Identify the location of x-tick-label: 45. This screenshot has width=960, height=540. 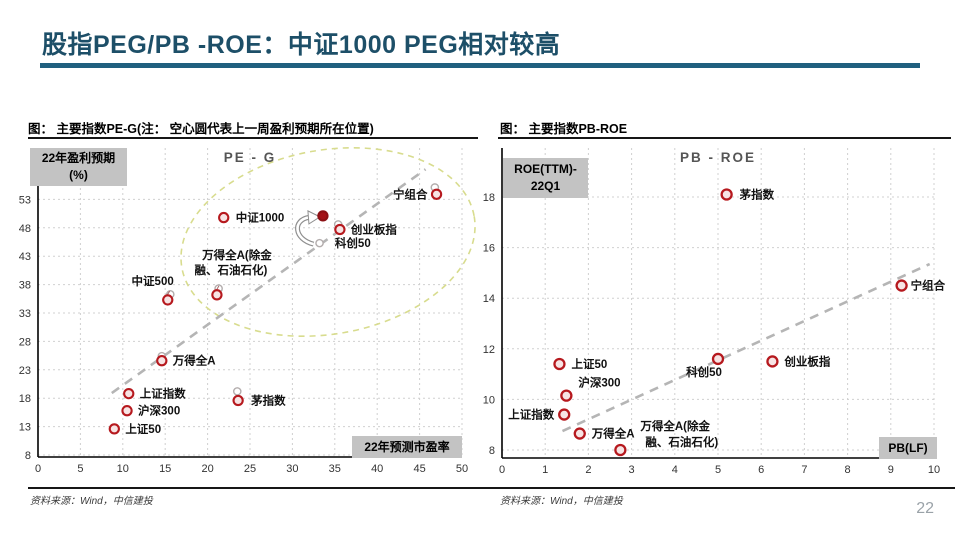
(419, 469).